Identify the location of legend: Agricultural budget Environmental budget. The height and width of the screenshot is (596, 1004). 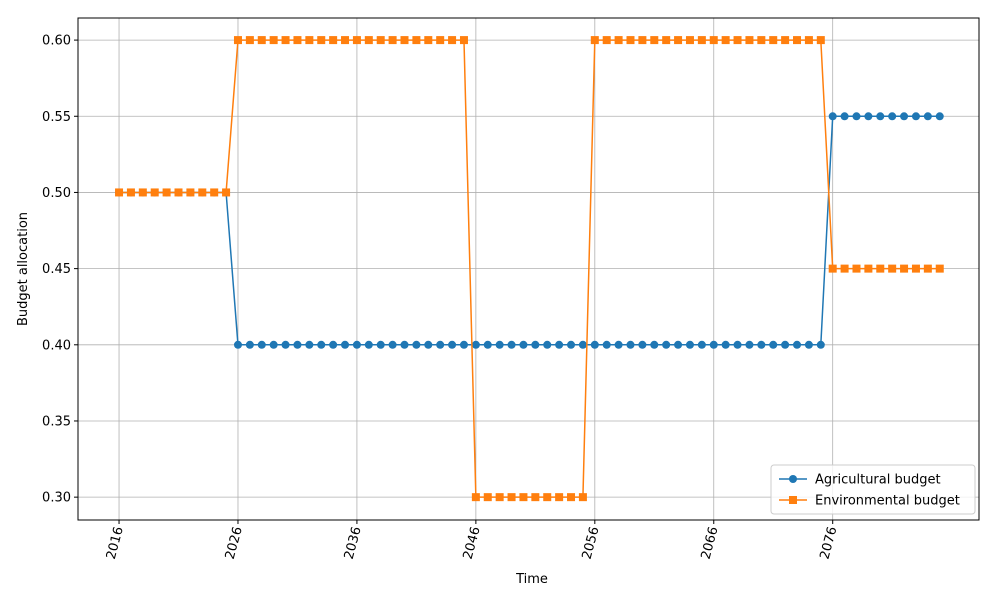
(873, 489).